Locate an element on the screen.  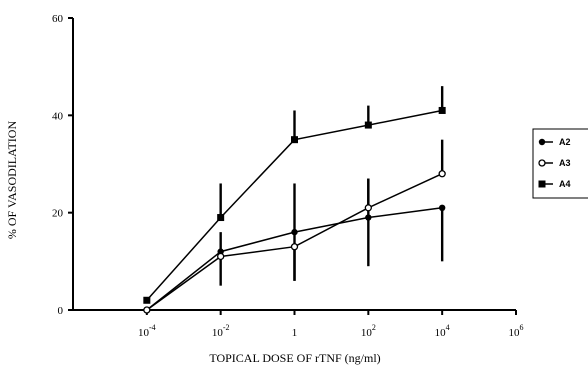
y-ticks: 0 20 40 60 is located at coordinates (62, 165).